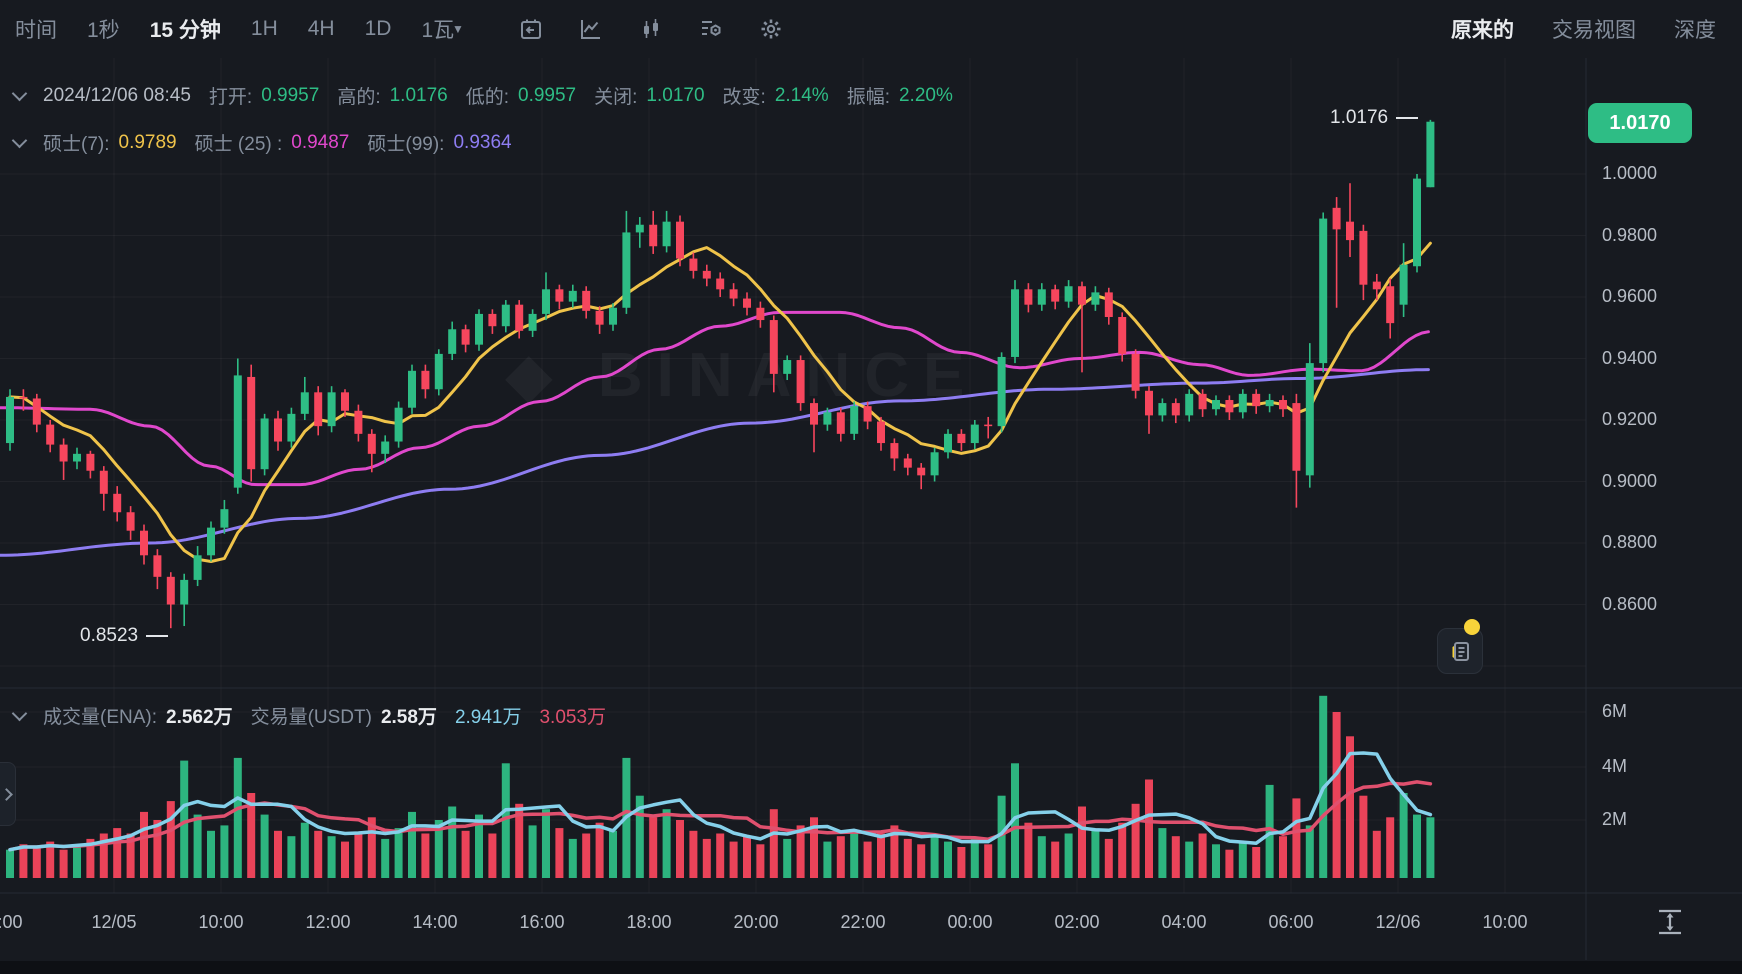 Image resolution: width=1742 pixels, height=974 pixels. I want to click on high-price-label: 1.0176, so click(1359, 117).